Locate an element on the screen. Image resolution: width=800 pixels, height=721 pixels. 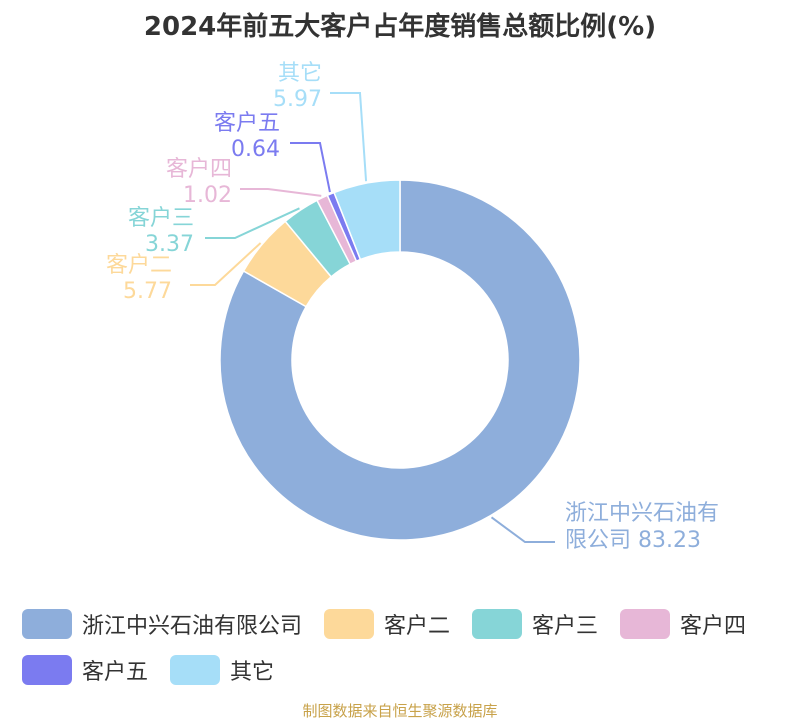
legend-item-4: 客户五 is located at coordinates (85, 670).